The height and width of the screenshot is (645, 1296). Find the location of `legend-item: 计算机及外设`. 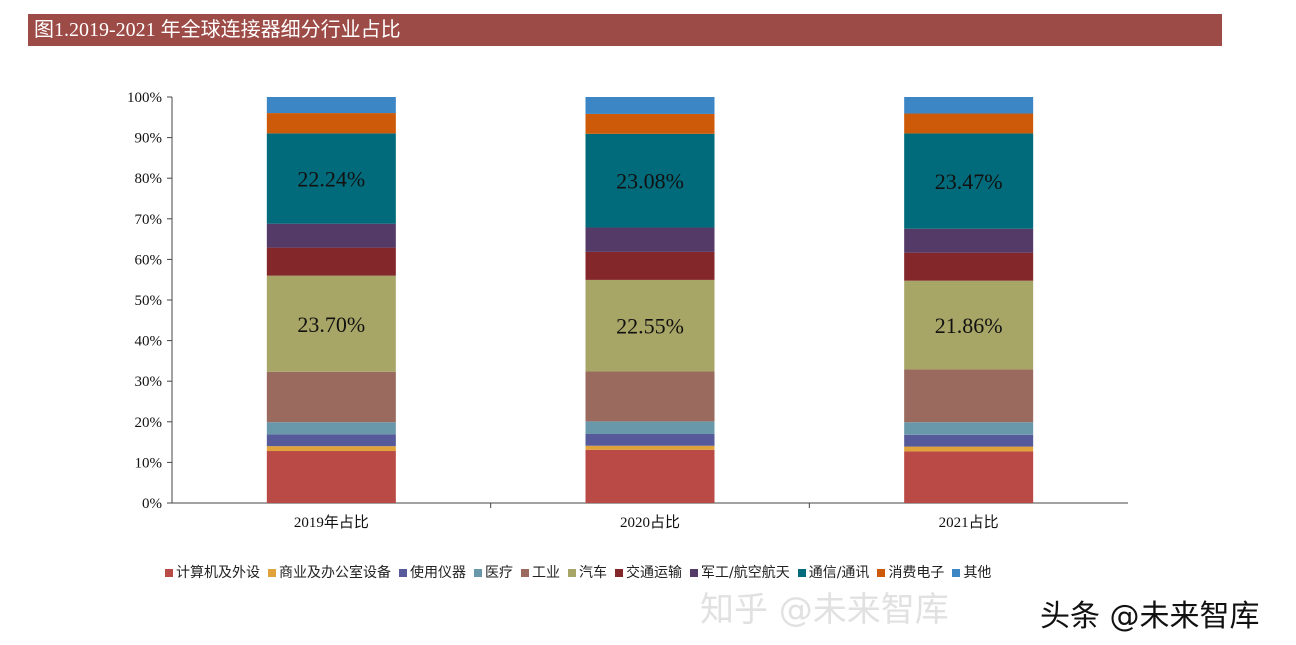

legend-item: 计算机及外设 is located at coordinates (212, 573).